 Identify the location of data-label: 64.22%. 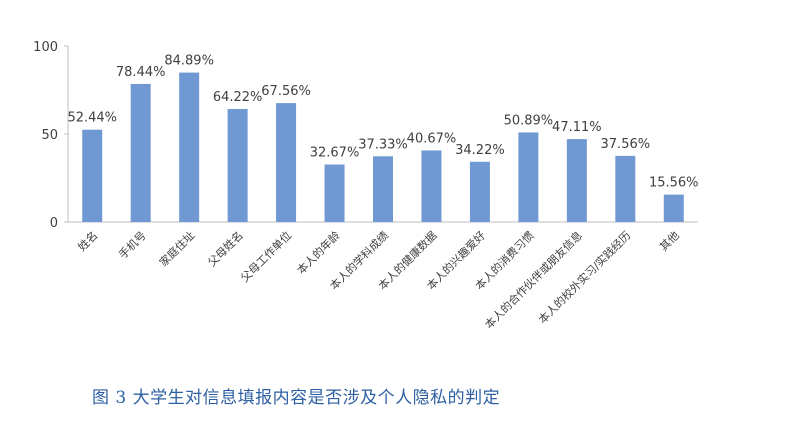
(238, 97).